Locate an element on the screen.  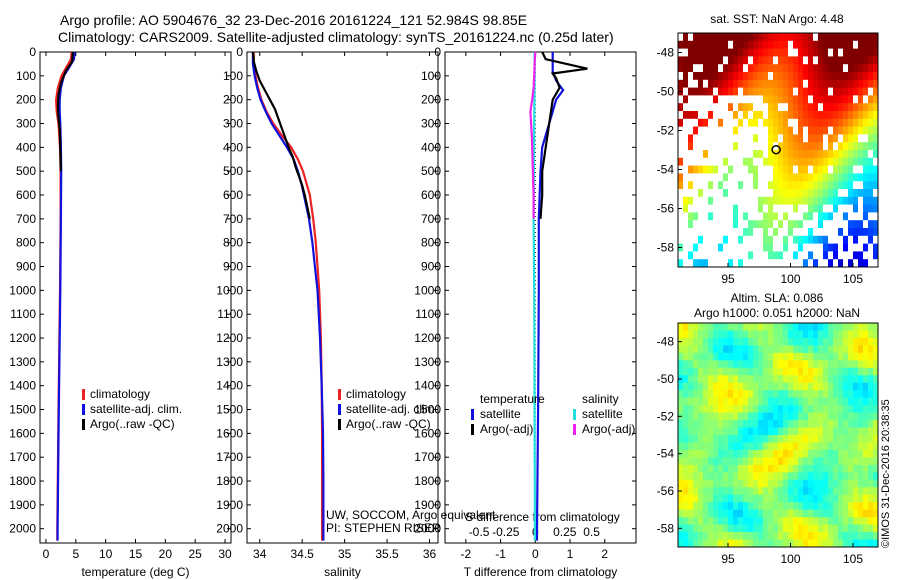
legend-swatch is located at coordinates (83, 424).